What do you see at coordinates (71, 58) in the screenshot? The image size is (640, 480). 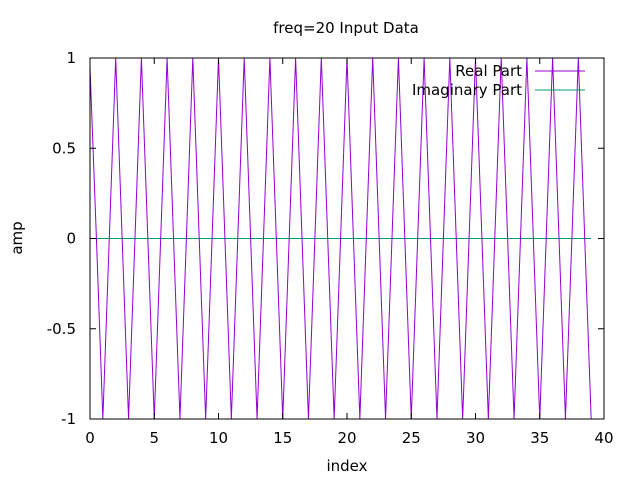 I see `y-tick-label: 1` at bounding box center [71, 58].